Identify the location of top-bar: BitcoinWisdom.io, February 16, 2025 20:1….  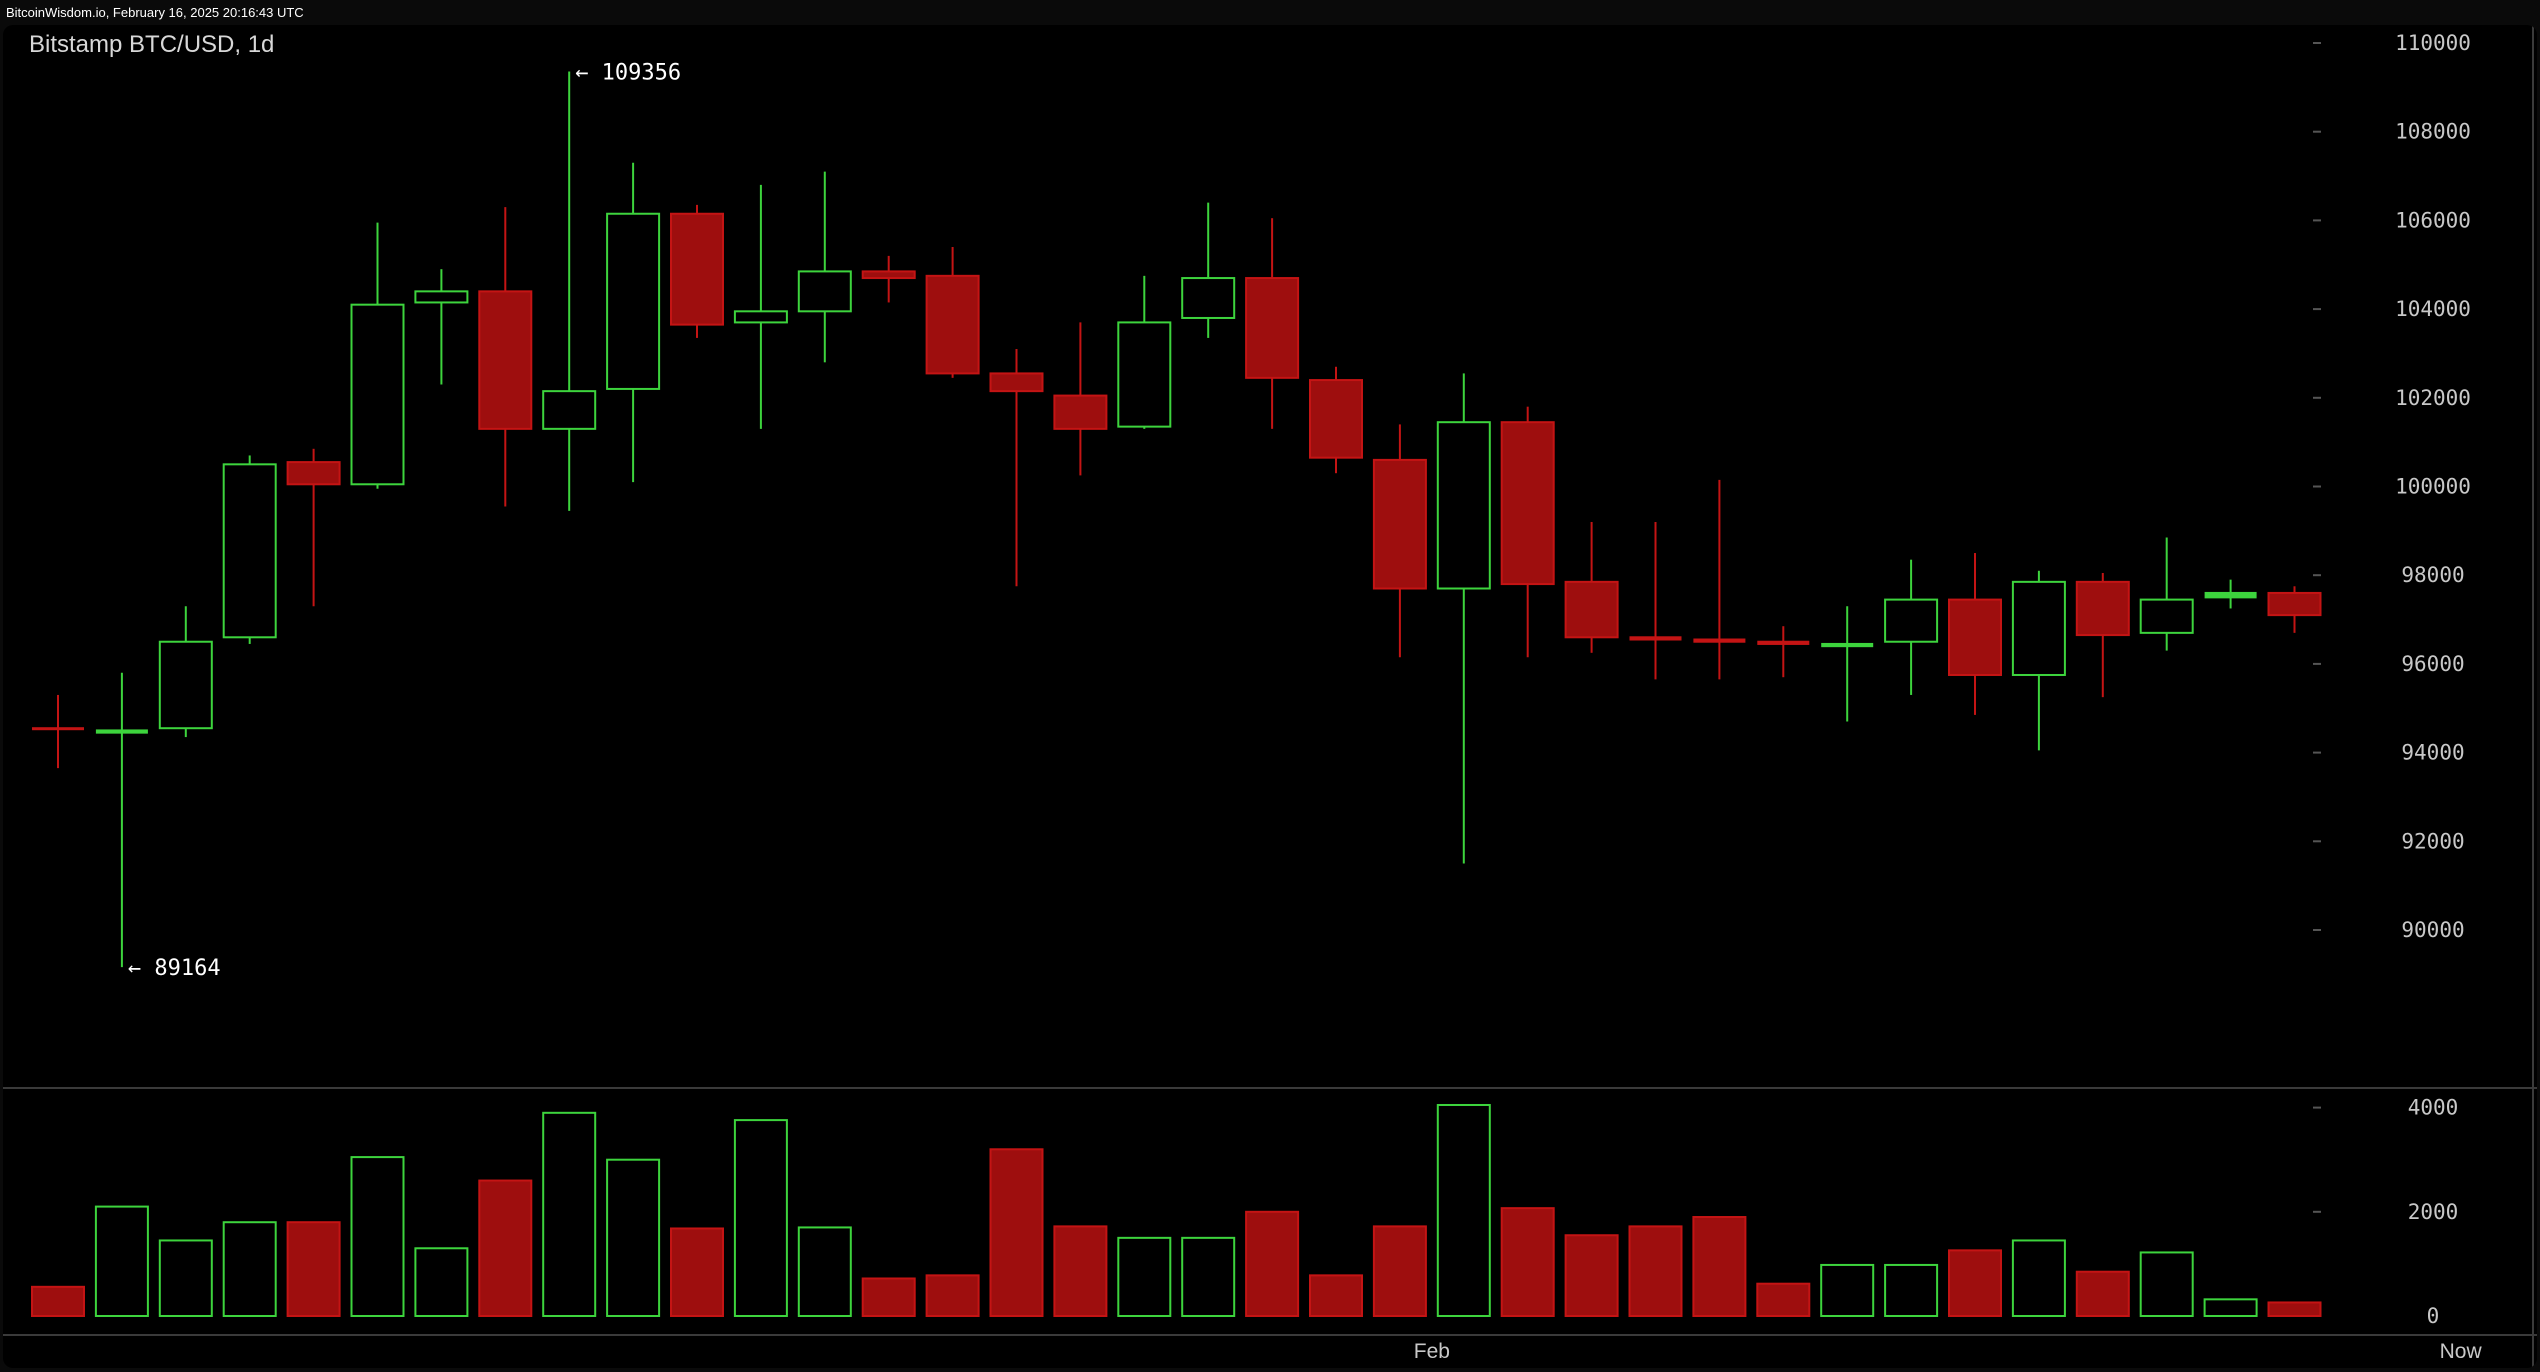
(1270, 12).